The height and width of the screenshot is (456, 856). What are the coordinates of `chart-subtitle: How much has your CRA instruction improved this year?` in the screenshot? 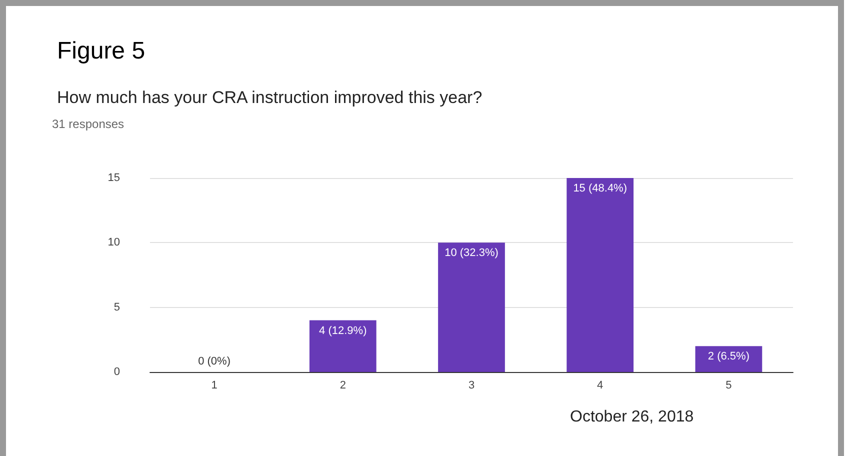 It's located at (269, 97).